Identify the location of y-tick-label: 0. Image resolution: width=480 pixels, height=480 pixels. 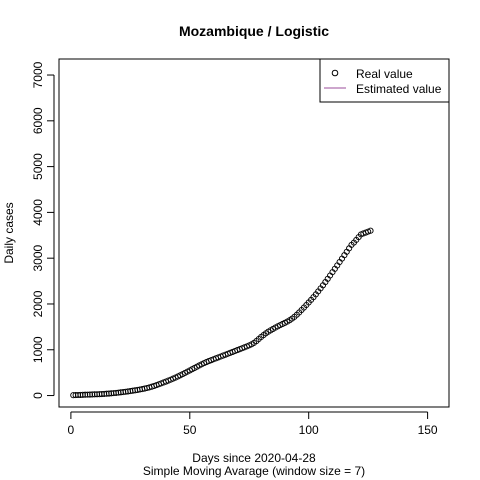
(38, 395).